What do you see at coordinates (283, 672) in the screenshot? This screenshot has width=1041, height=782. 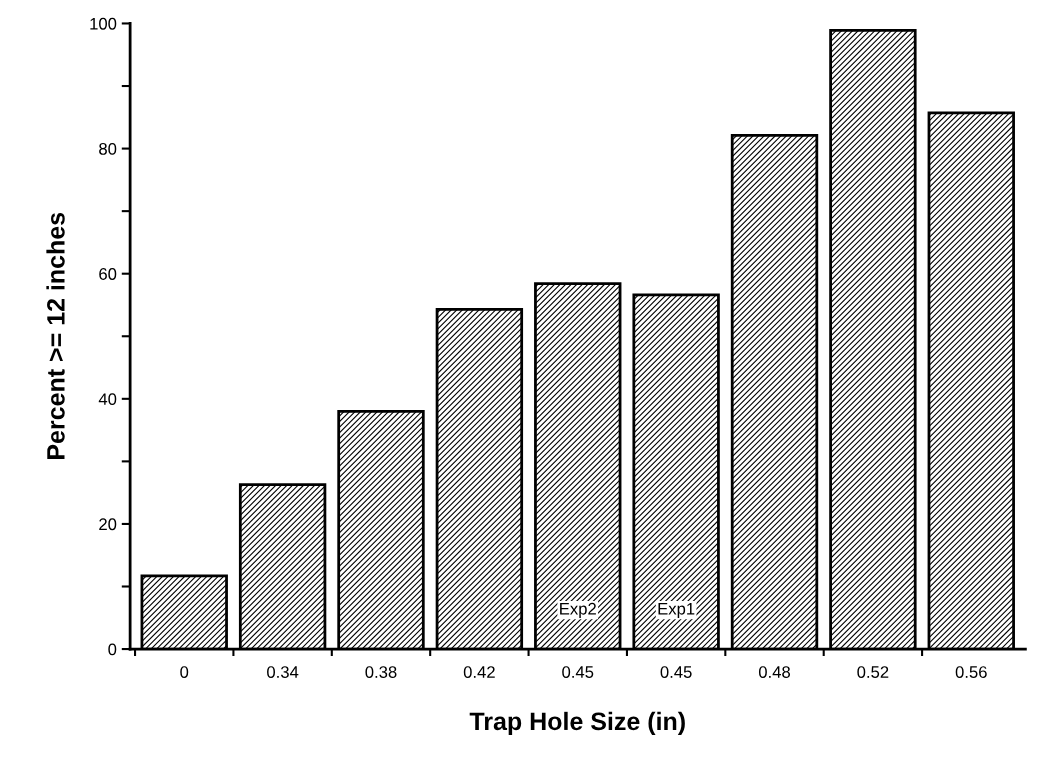 I see `x-tick-label: 0.34` at bounding box center [283, 672].